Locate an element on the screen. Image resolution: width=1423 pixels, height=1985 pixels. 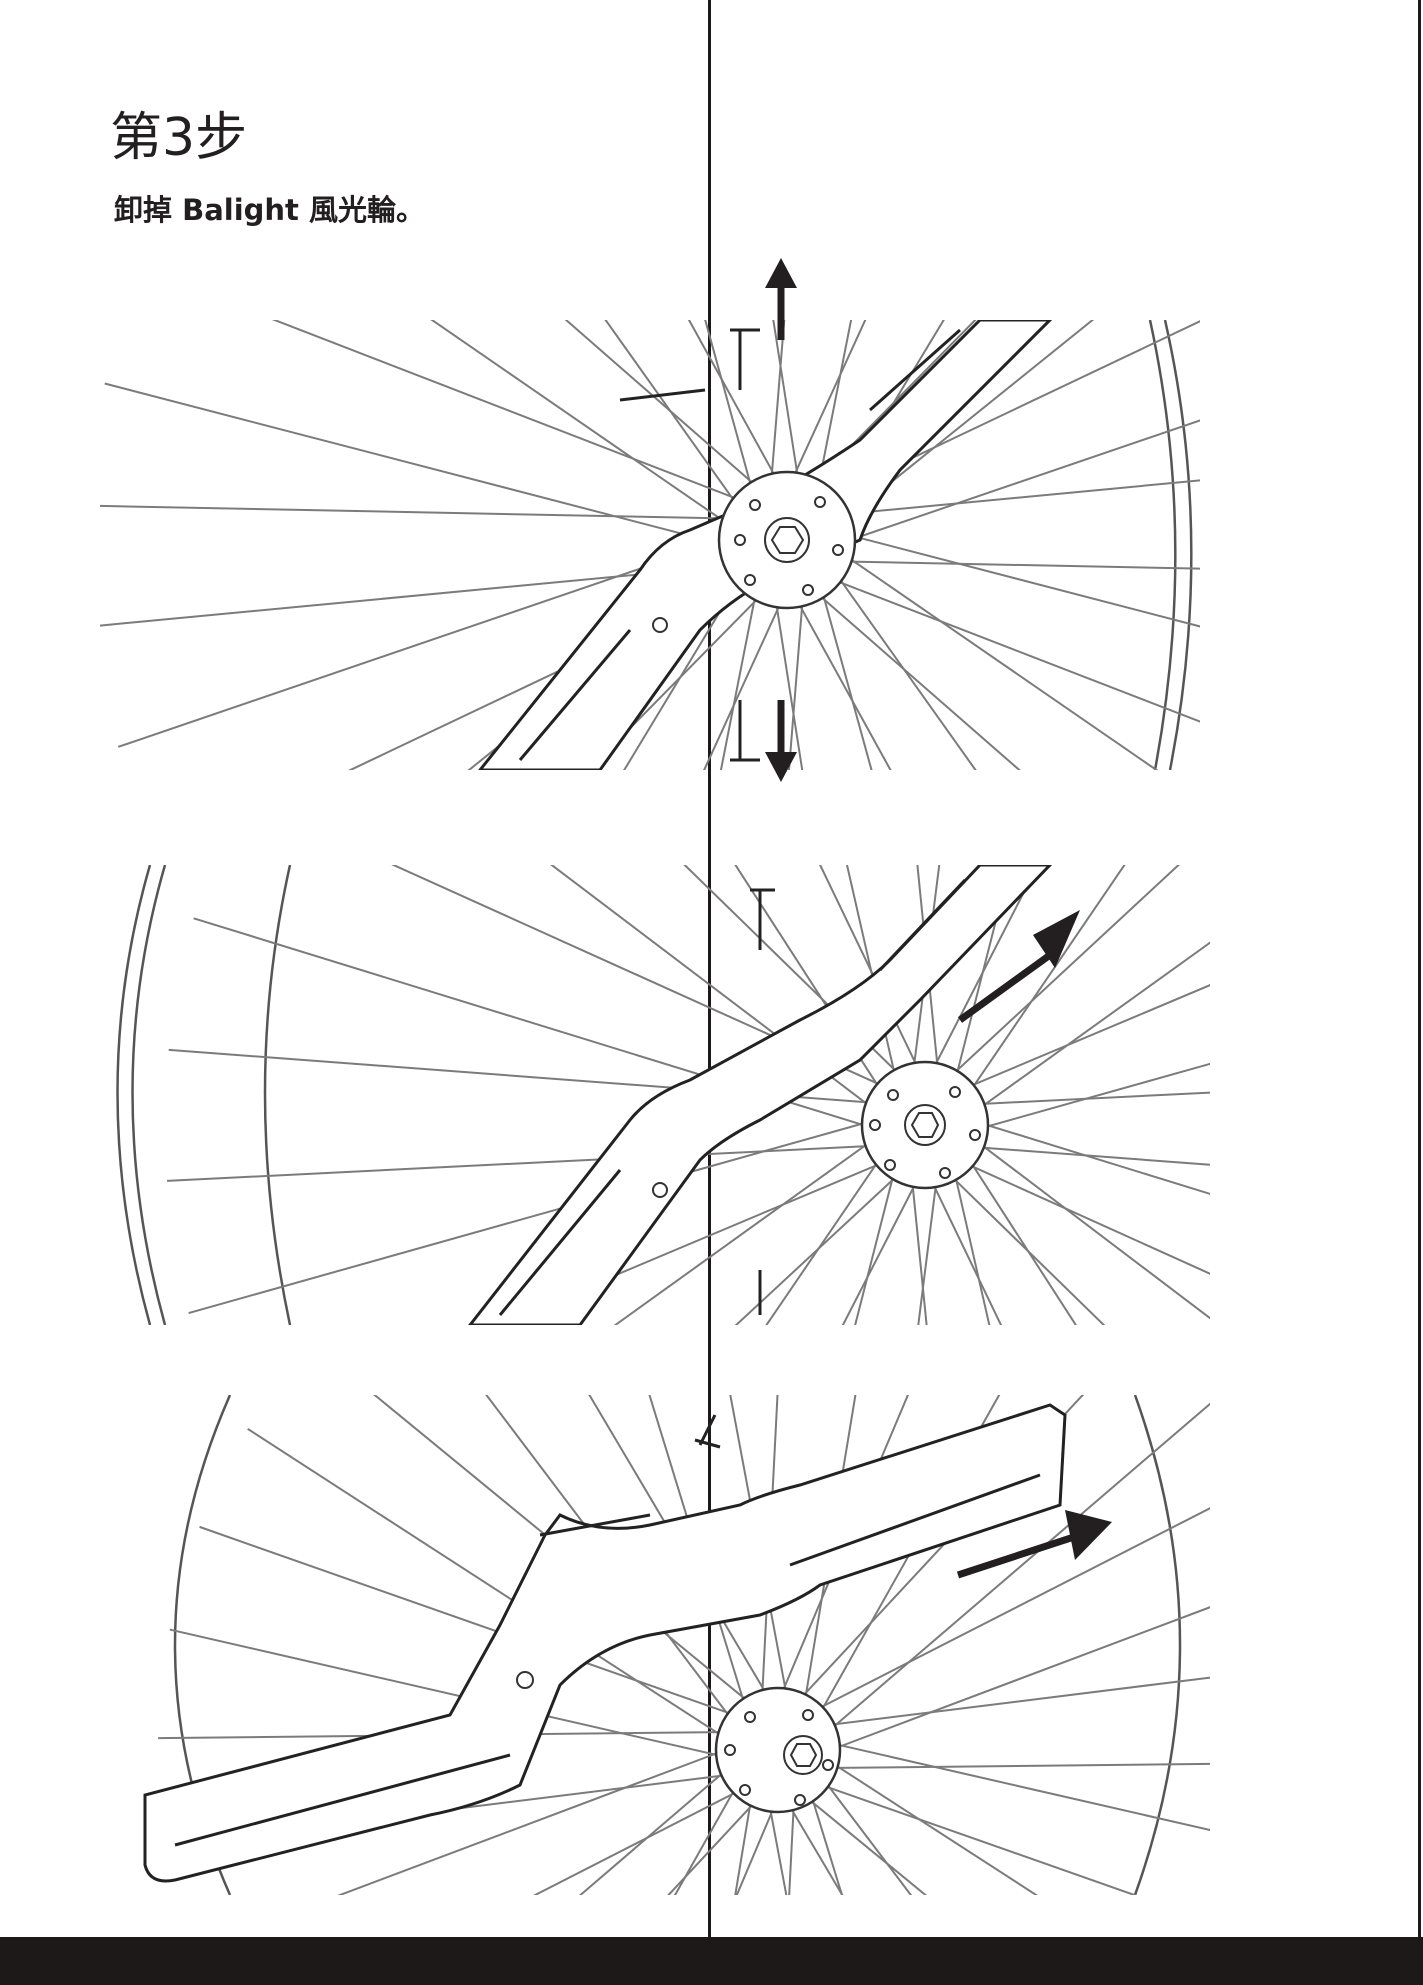
diagonal-arrow-icon is located at coordinates (1018, 966).